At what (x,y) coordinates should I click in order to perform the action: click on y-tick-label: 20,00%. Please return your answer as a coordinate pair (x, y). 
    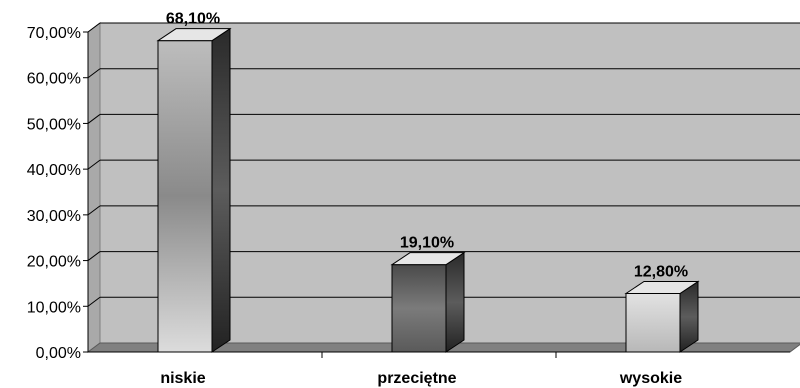
    Looking at the image, I should click on (54, 262).